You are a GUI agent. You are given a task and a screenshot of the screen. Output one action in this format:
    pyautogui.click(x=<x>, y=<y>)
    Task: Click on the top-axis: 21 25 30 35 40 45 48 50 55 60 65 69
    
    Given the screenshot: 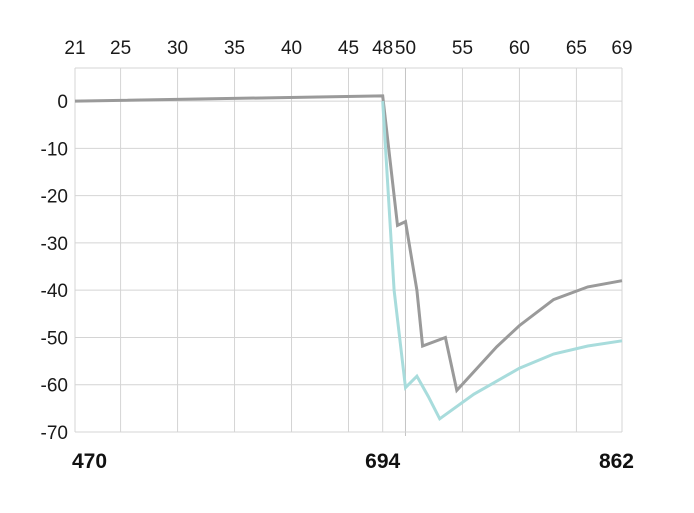 What is the action you would take?
    pyautogui.click(x=348, y=48)
    